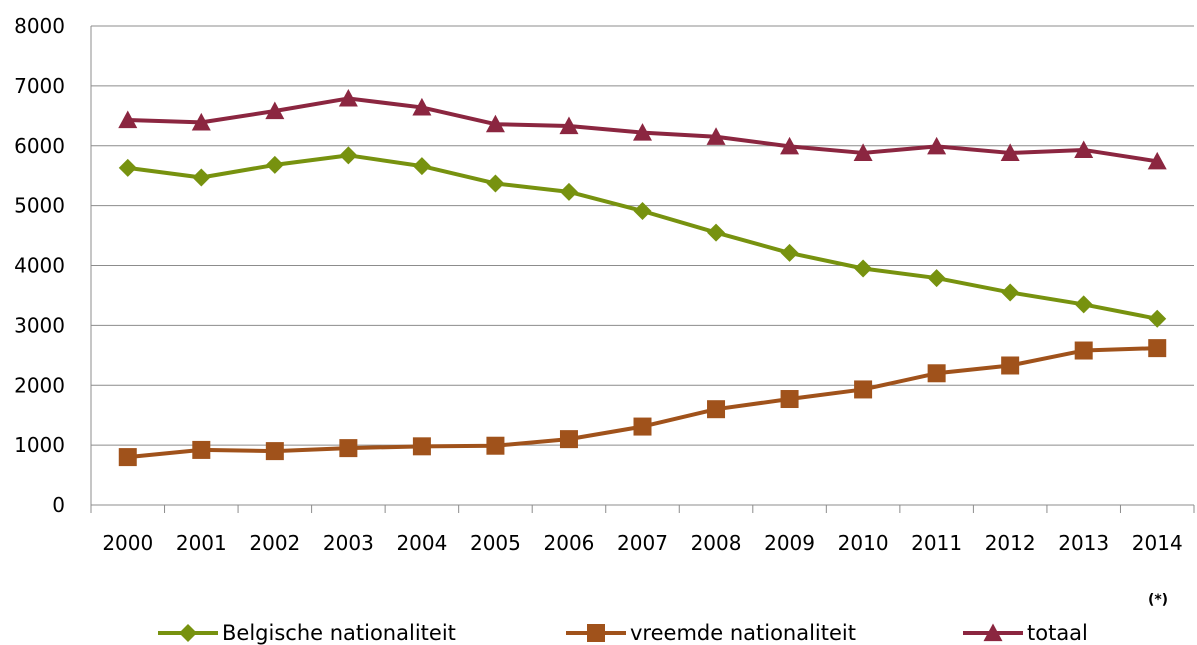  Describe the element at coordinates (127, 543) in the screenshot. I see `x-tick-label: 2000` at that location.